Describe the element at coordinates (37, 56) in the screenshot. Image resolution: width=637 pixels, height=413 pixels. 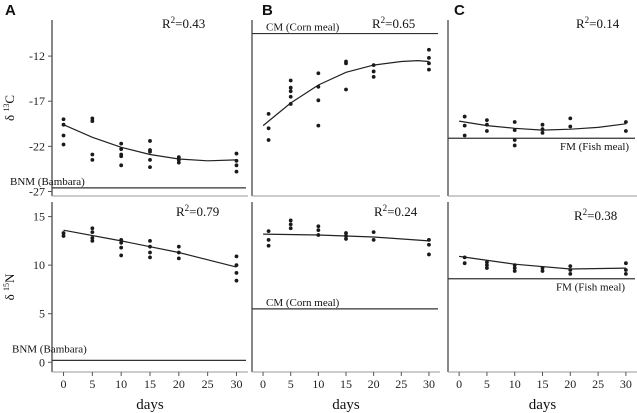
I see `A-top-ytick-label: -12` at that location.